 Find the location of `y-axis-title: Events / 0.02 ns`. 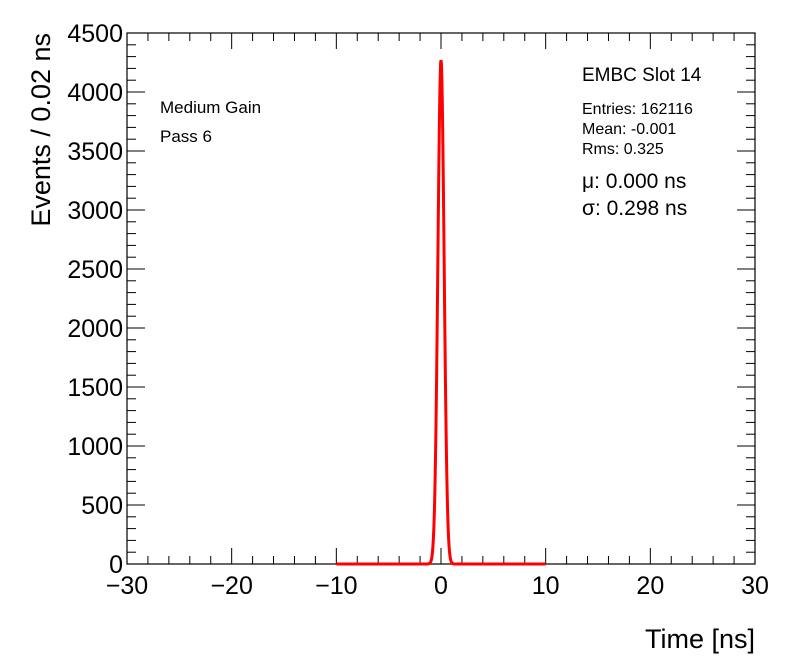

y-axis-title: Events / 0.02 ns is located at coordinates (41, 130).